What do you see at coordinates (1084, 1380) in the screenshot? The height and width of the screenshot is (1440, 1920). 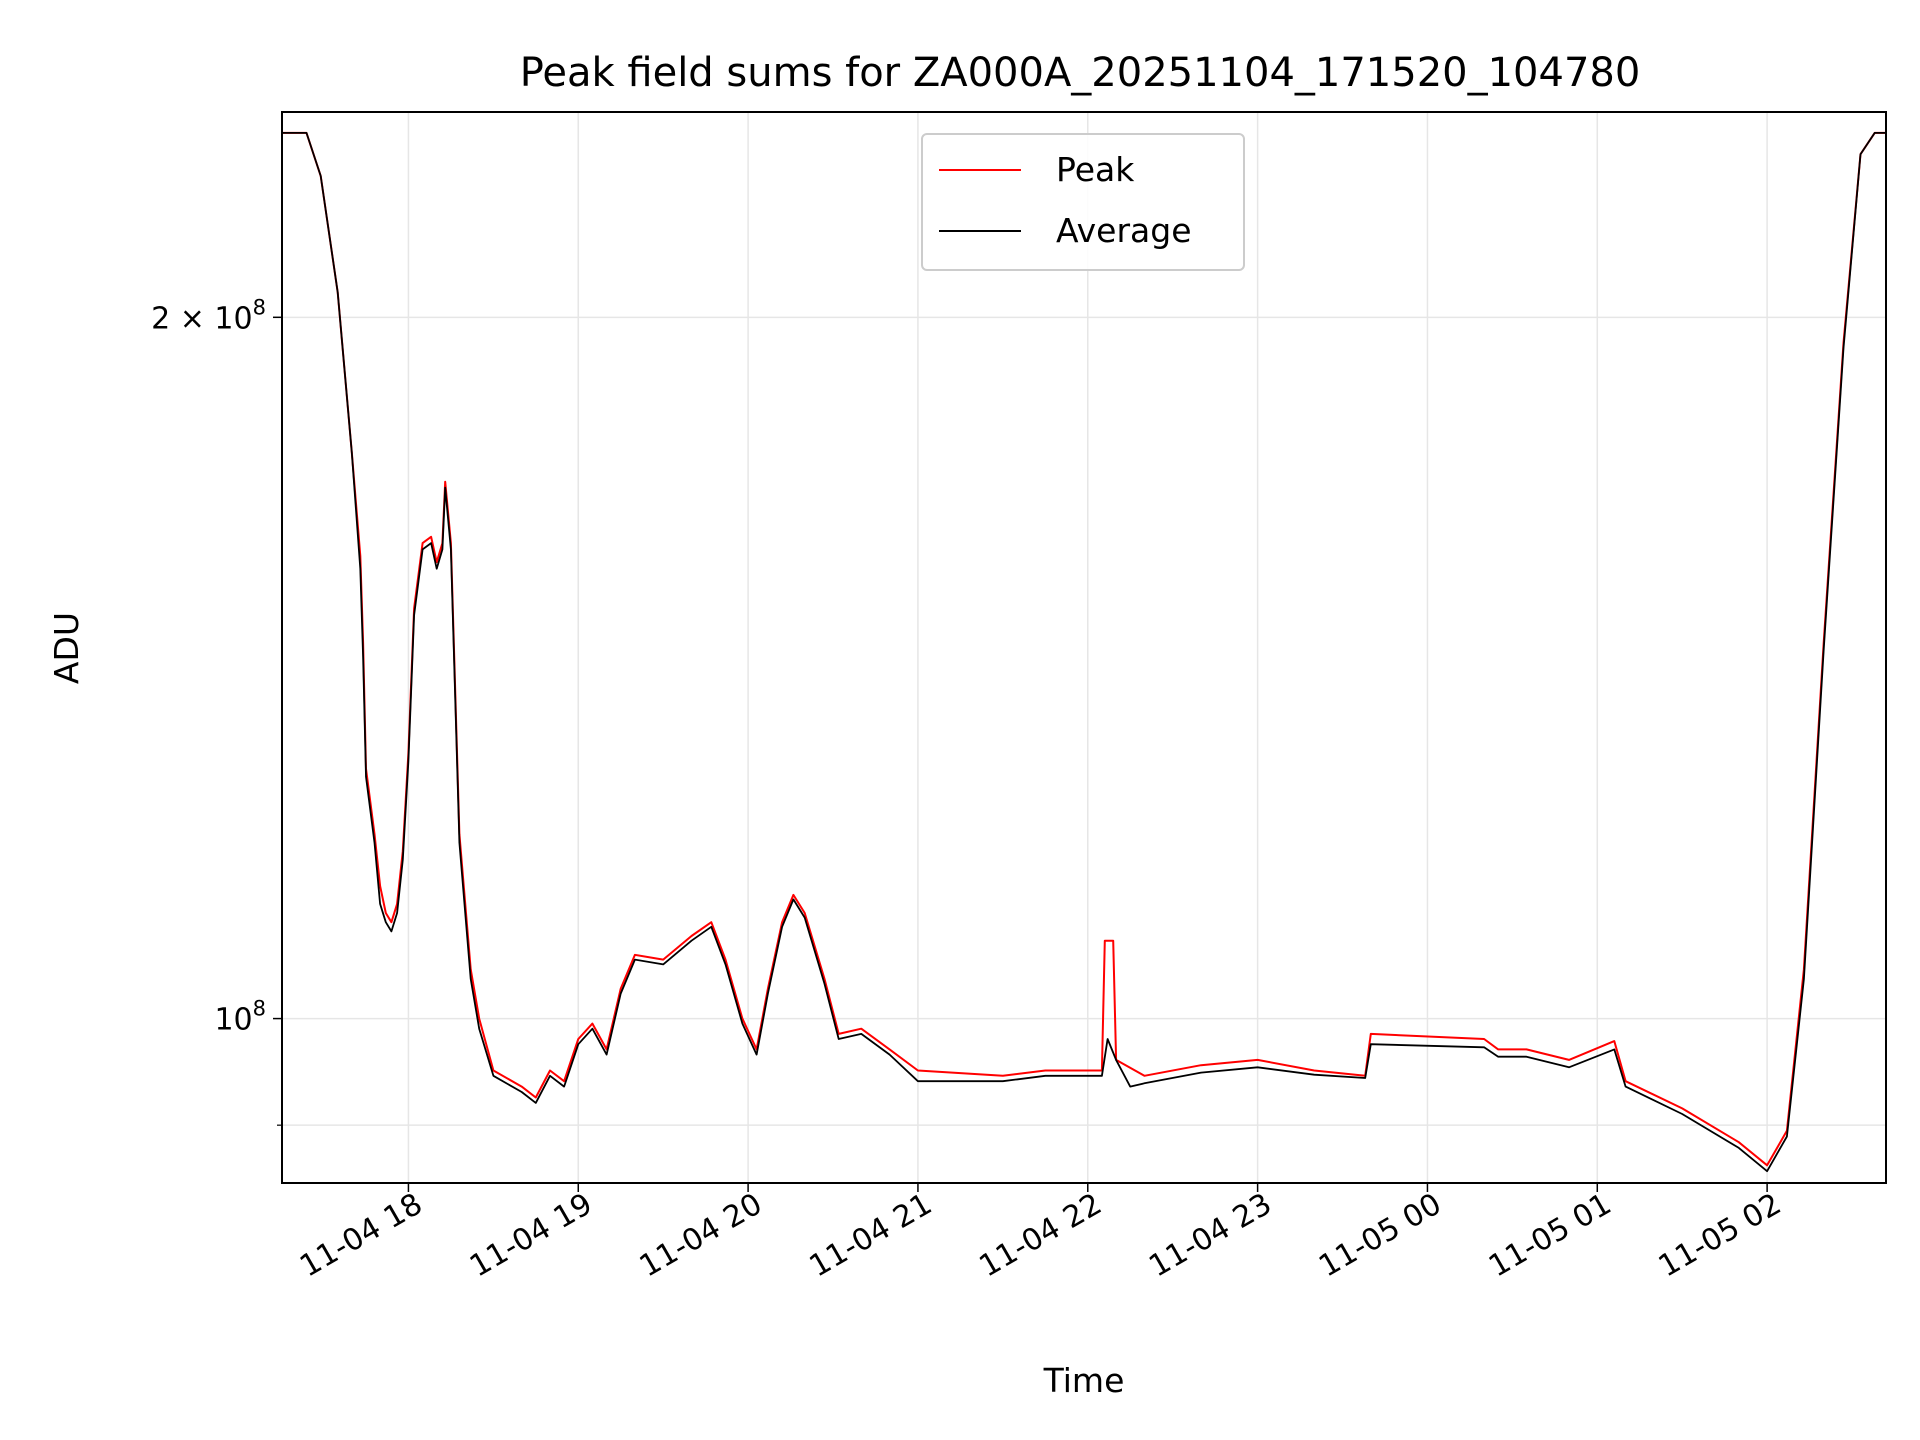 I see `x-axis-label: Time` at bounding box center [1084, 1380].